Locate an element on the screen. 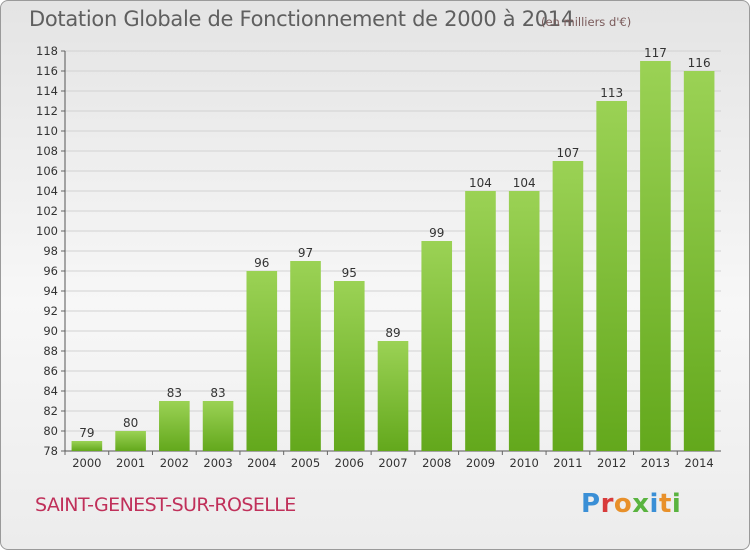 This screenshot has width=750, height=550. y-tick-label: 102 is located at coordinates (47, 211).